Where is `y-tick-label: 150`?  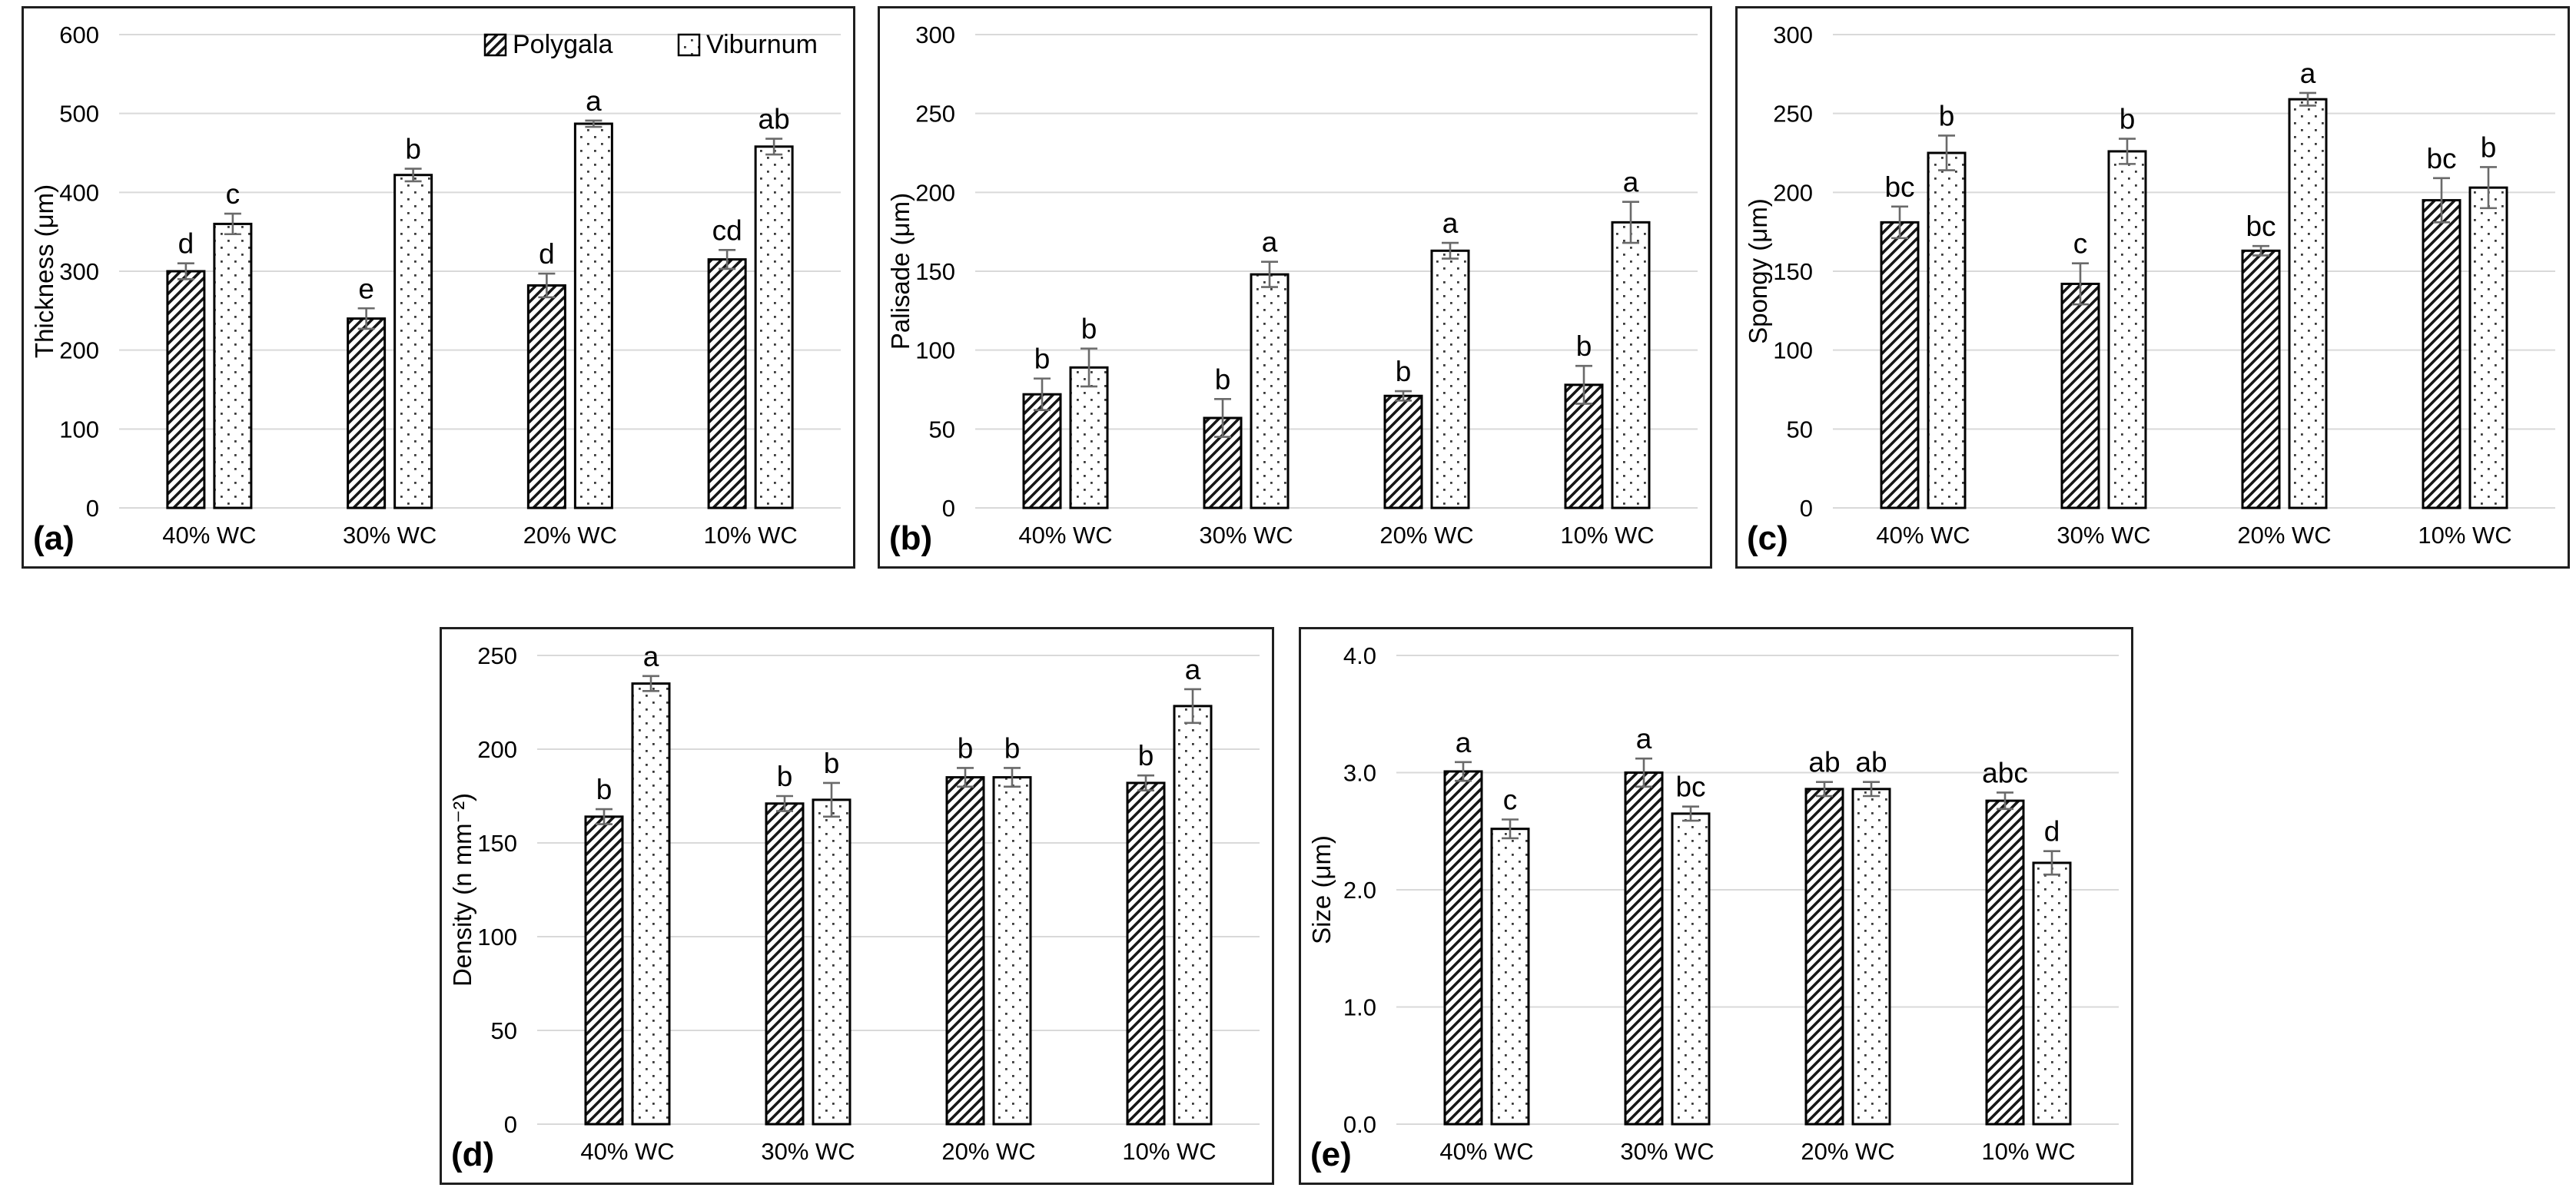
y-tick-label: 150 is located at coordinates (1793, 271).